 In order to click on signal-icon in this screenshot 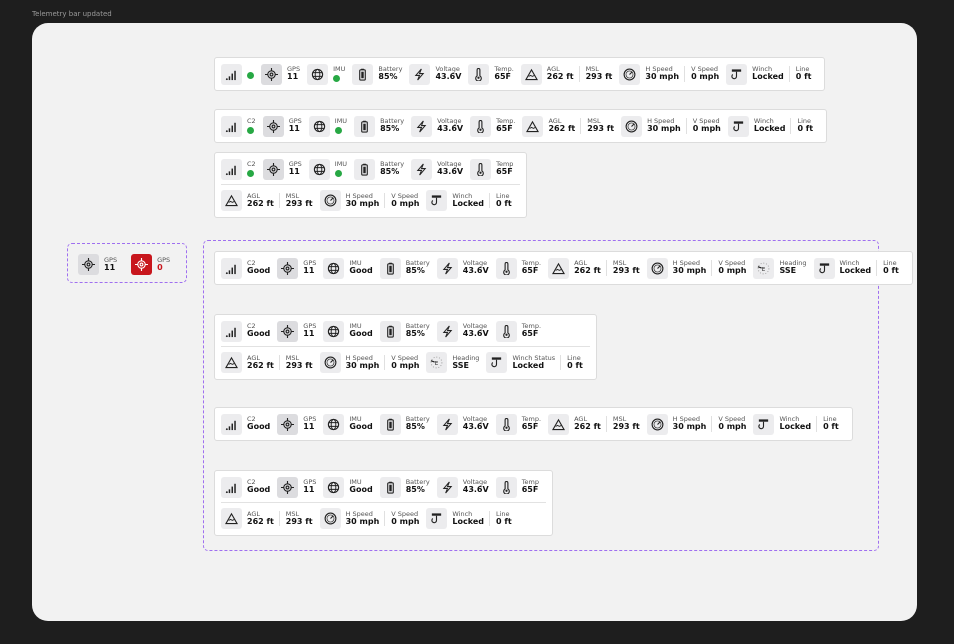, I will do `click(231, 74)`.